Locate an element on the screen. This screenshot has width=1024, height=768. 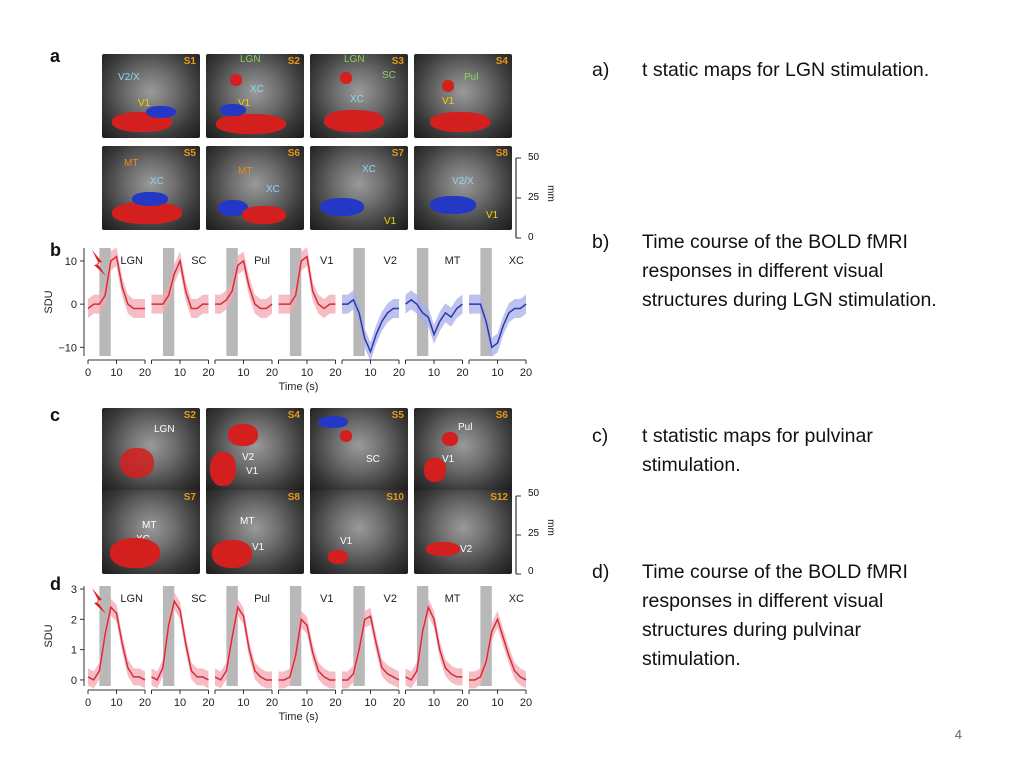
series-line-v2 is located at coordinates (371, 648).